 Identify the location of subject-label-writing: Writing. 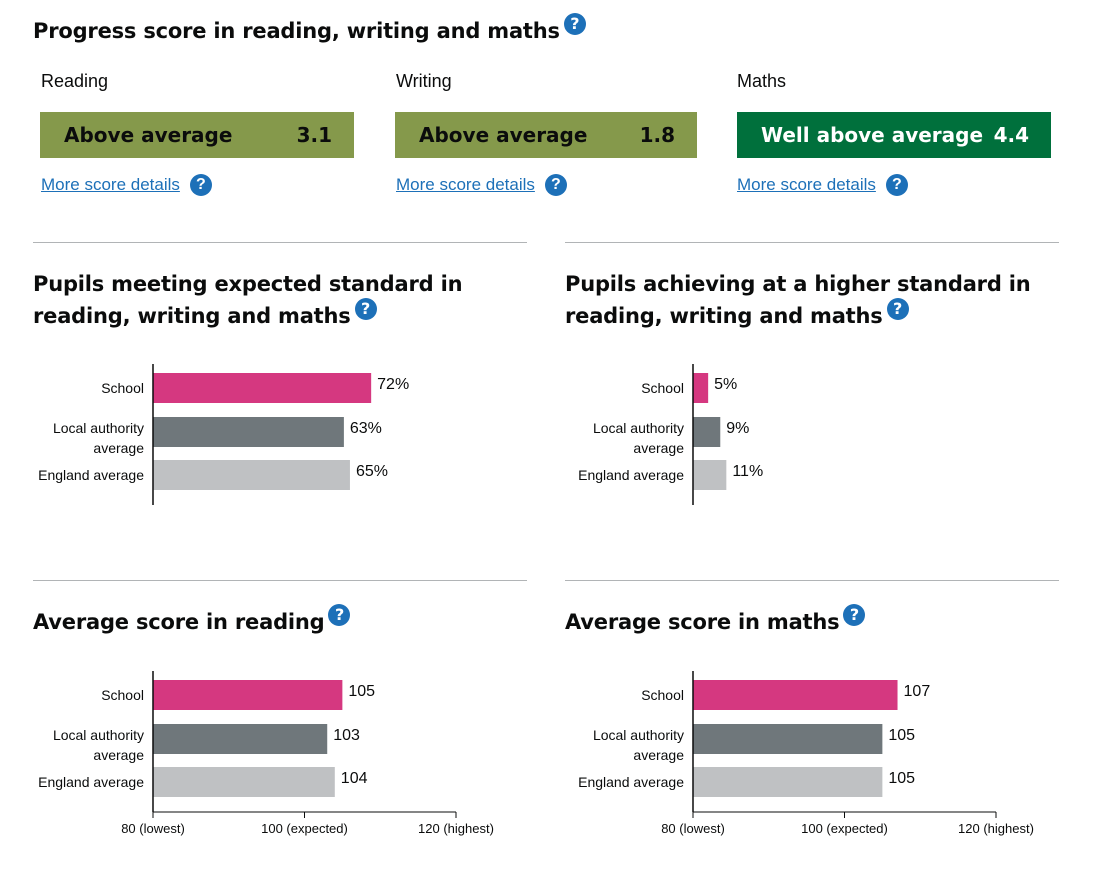
(424, 81).